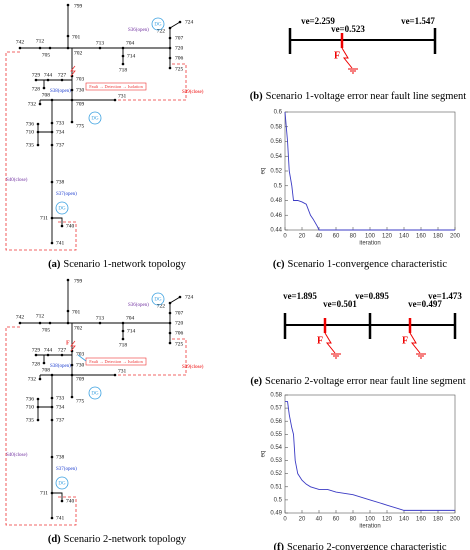  Describe the element at coordinates (36, 89) in the screenshot. I see `node-label: 728` at that location.